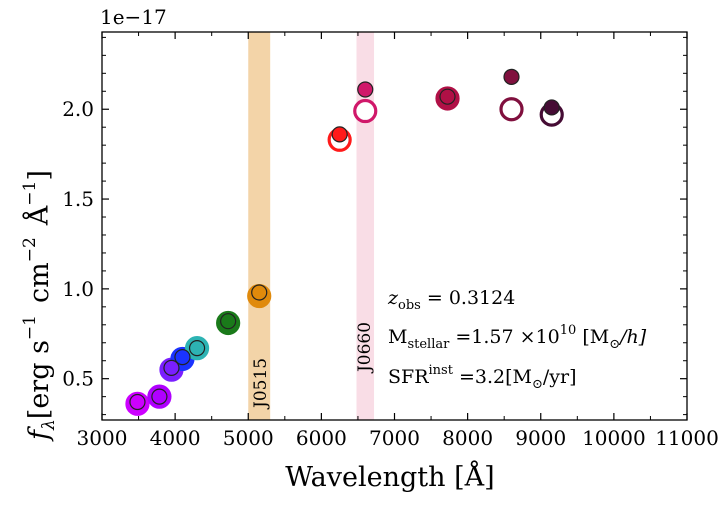 This screenshot has height=509, width=723. I want to click on y-label-exp1: −1, so click(30, 327).